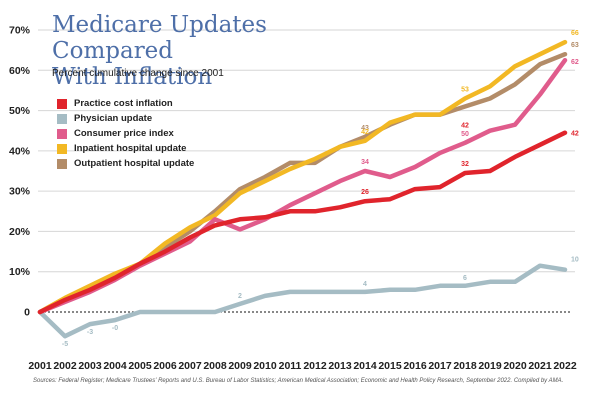  Describe the element at coordinates (575, 62) in the screenshot. I see `data-label: 62` at that location.